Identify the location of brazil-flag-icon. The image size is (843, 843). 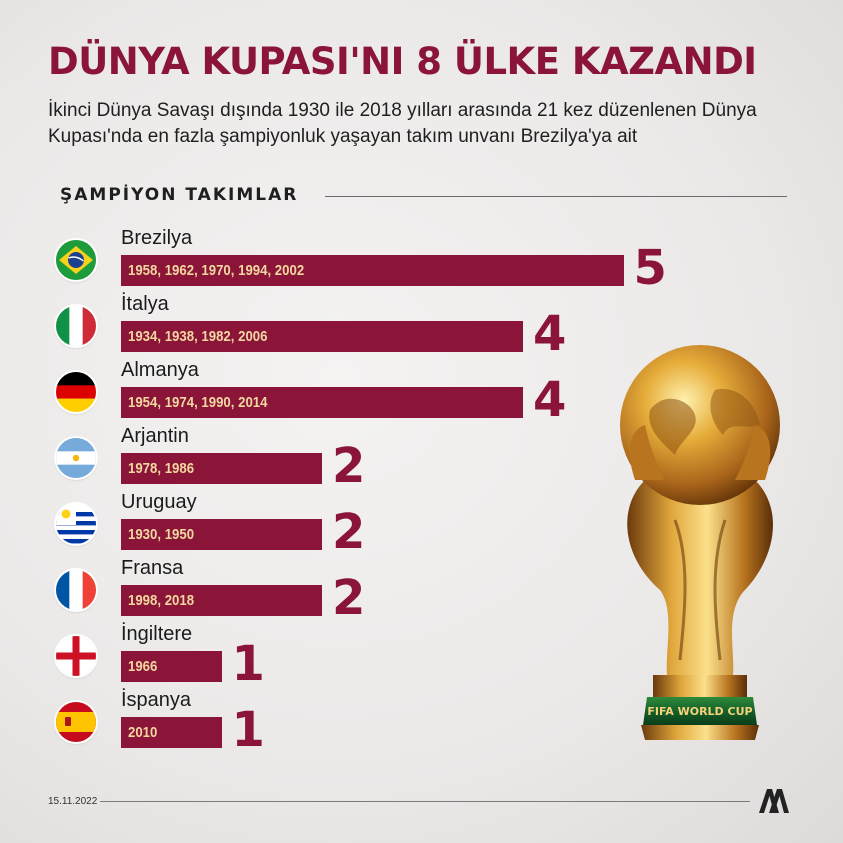
(76, 260).